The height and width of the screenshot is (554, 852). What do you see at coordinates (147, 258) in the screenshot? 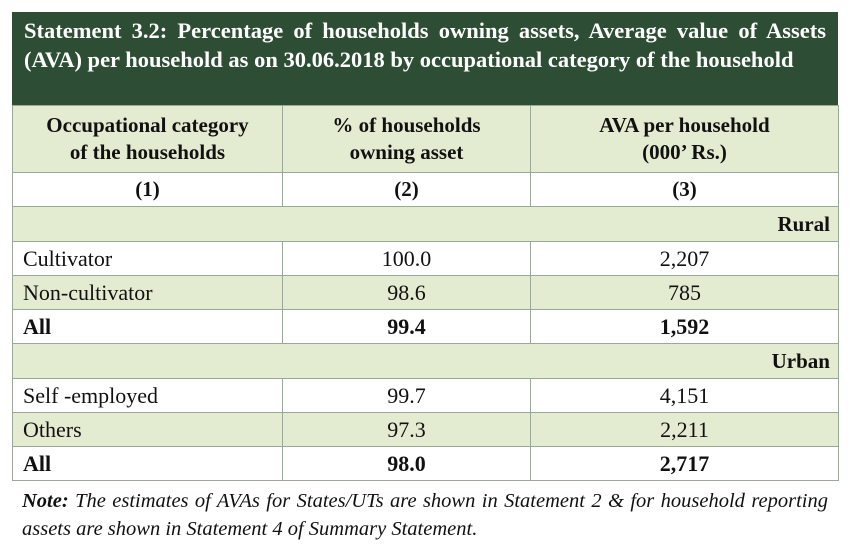
I see `category-cell: Cultivator` at bounding box center [147, 258].